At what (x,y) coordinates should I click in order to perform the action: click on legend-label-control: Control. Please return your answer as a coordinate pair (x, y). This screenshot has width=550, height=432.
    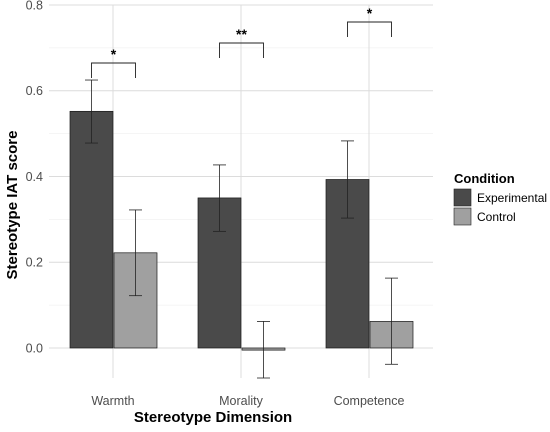
    Looking at the image, I should click on (496, 217).